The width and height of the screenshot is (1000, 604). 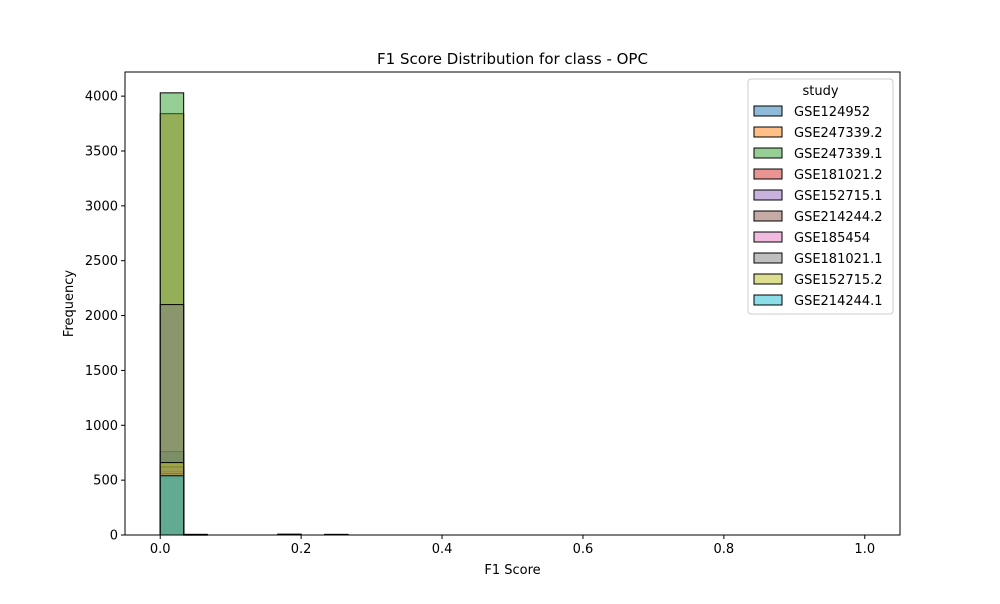 I want to click on y-axis-ticks: 0 500 1000 1500 2000 2500 3000 3500 4000, so click(x=105, y=317).